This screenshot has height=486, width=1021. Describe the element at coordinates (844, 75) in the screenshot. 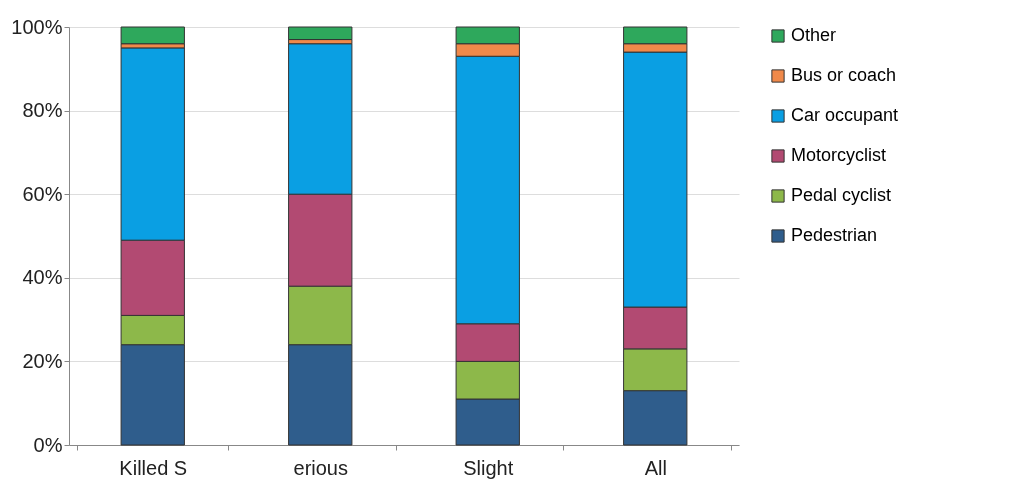

I see `legend-label: Bus or coach` at that location.